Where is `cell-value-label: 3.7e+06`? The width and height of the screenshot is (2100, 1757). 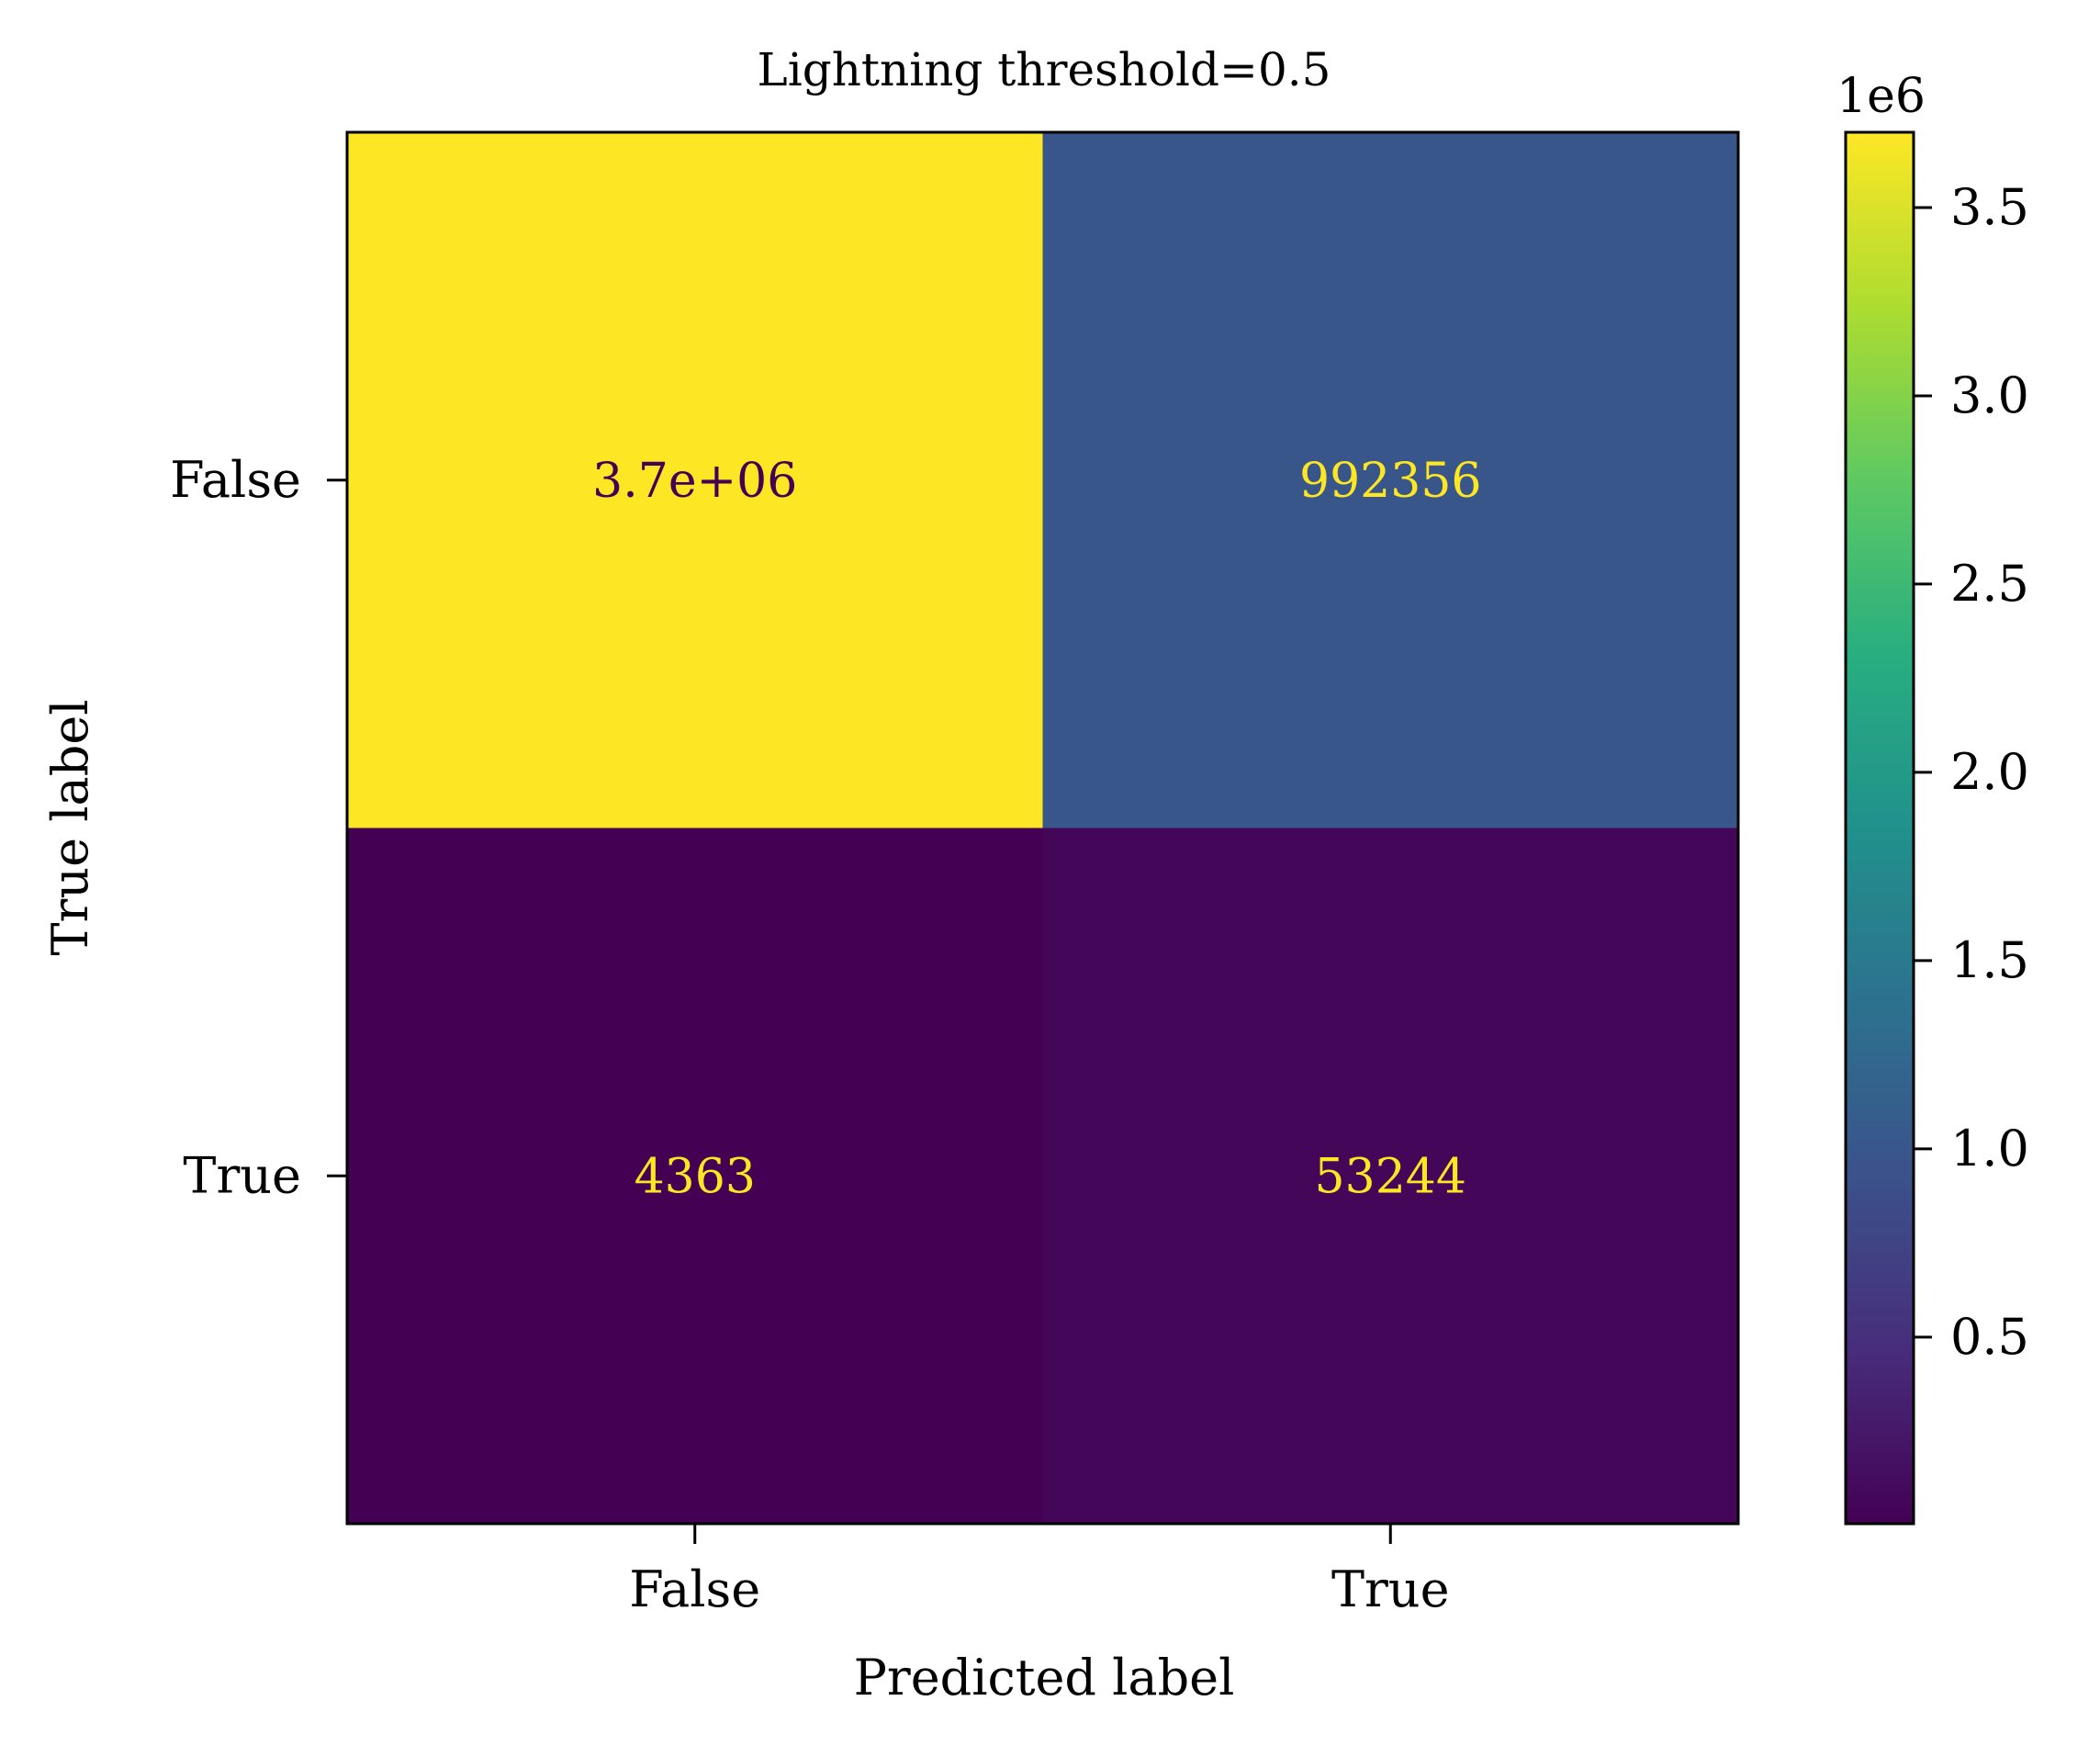
cell-value-label: 3.7e+06 is located at coordinates (694, 482).